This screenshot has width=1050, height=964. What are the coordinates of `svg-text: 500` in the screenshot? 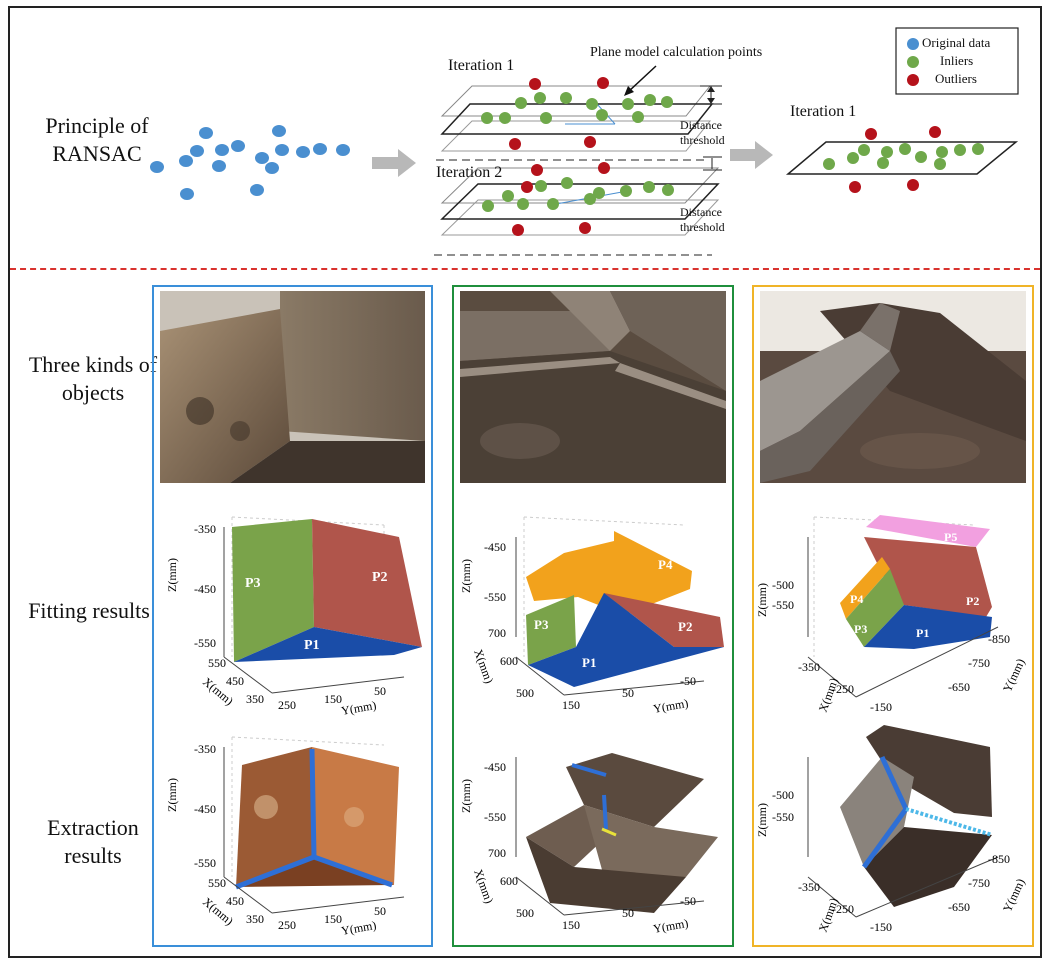 It's located at (525, 693).